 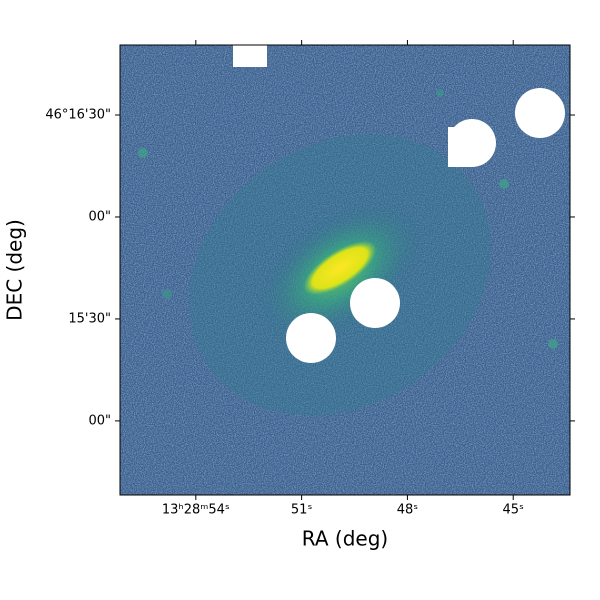 I want to click on x-tick-label: 45ˢ, so click(x=514, y=510).